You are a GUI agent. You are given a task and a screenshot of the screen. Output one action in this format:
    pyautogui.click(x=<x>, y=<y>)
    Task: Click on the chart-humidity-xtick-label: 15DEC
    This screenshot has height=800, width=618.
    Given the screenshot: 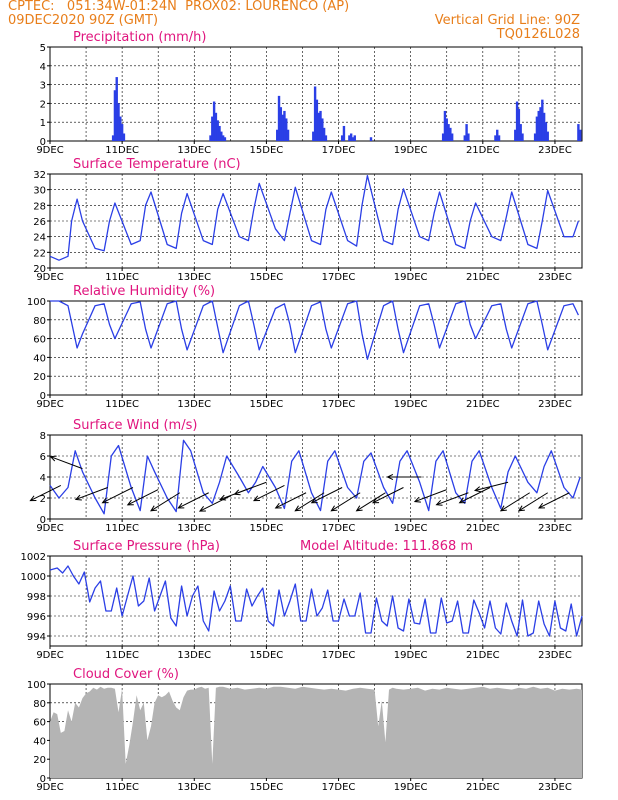 What is the action you would take?
    pyautogui.click(x=267, y=404)
    